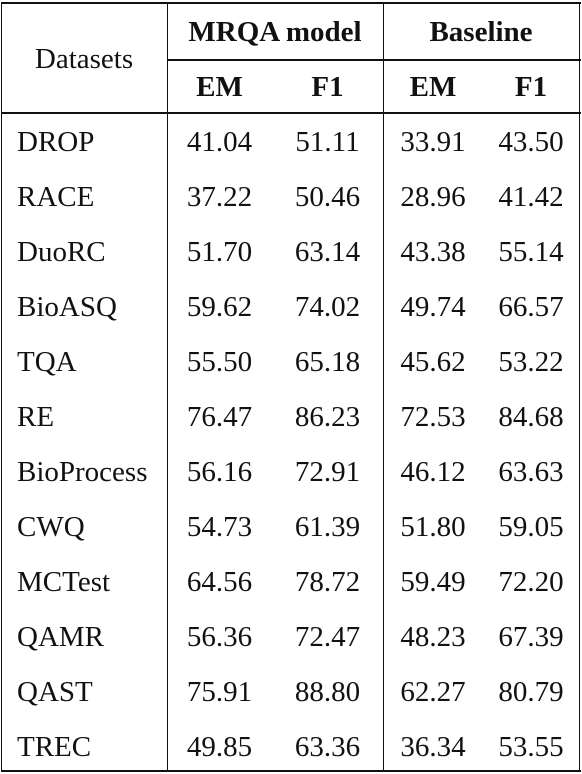  I want to click on mrqa-f1-header: F1, so click(327, 87).